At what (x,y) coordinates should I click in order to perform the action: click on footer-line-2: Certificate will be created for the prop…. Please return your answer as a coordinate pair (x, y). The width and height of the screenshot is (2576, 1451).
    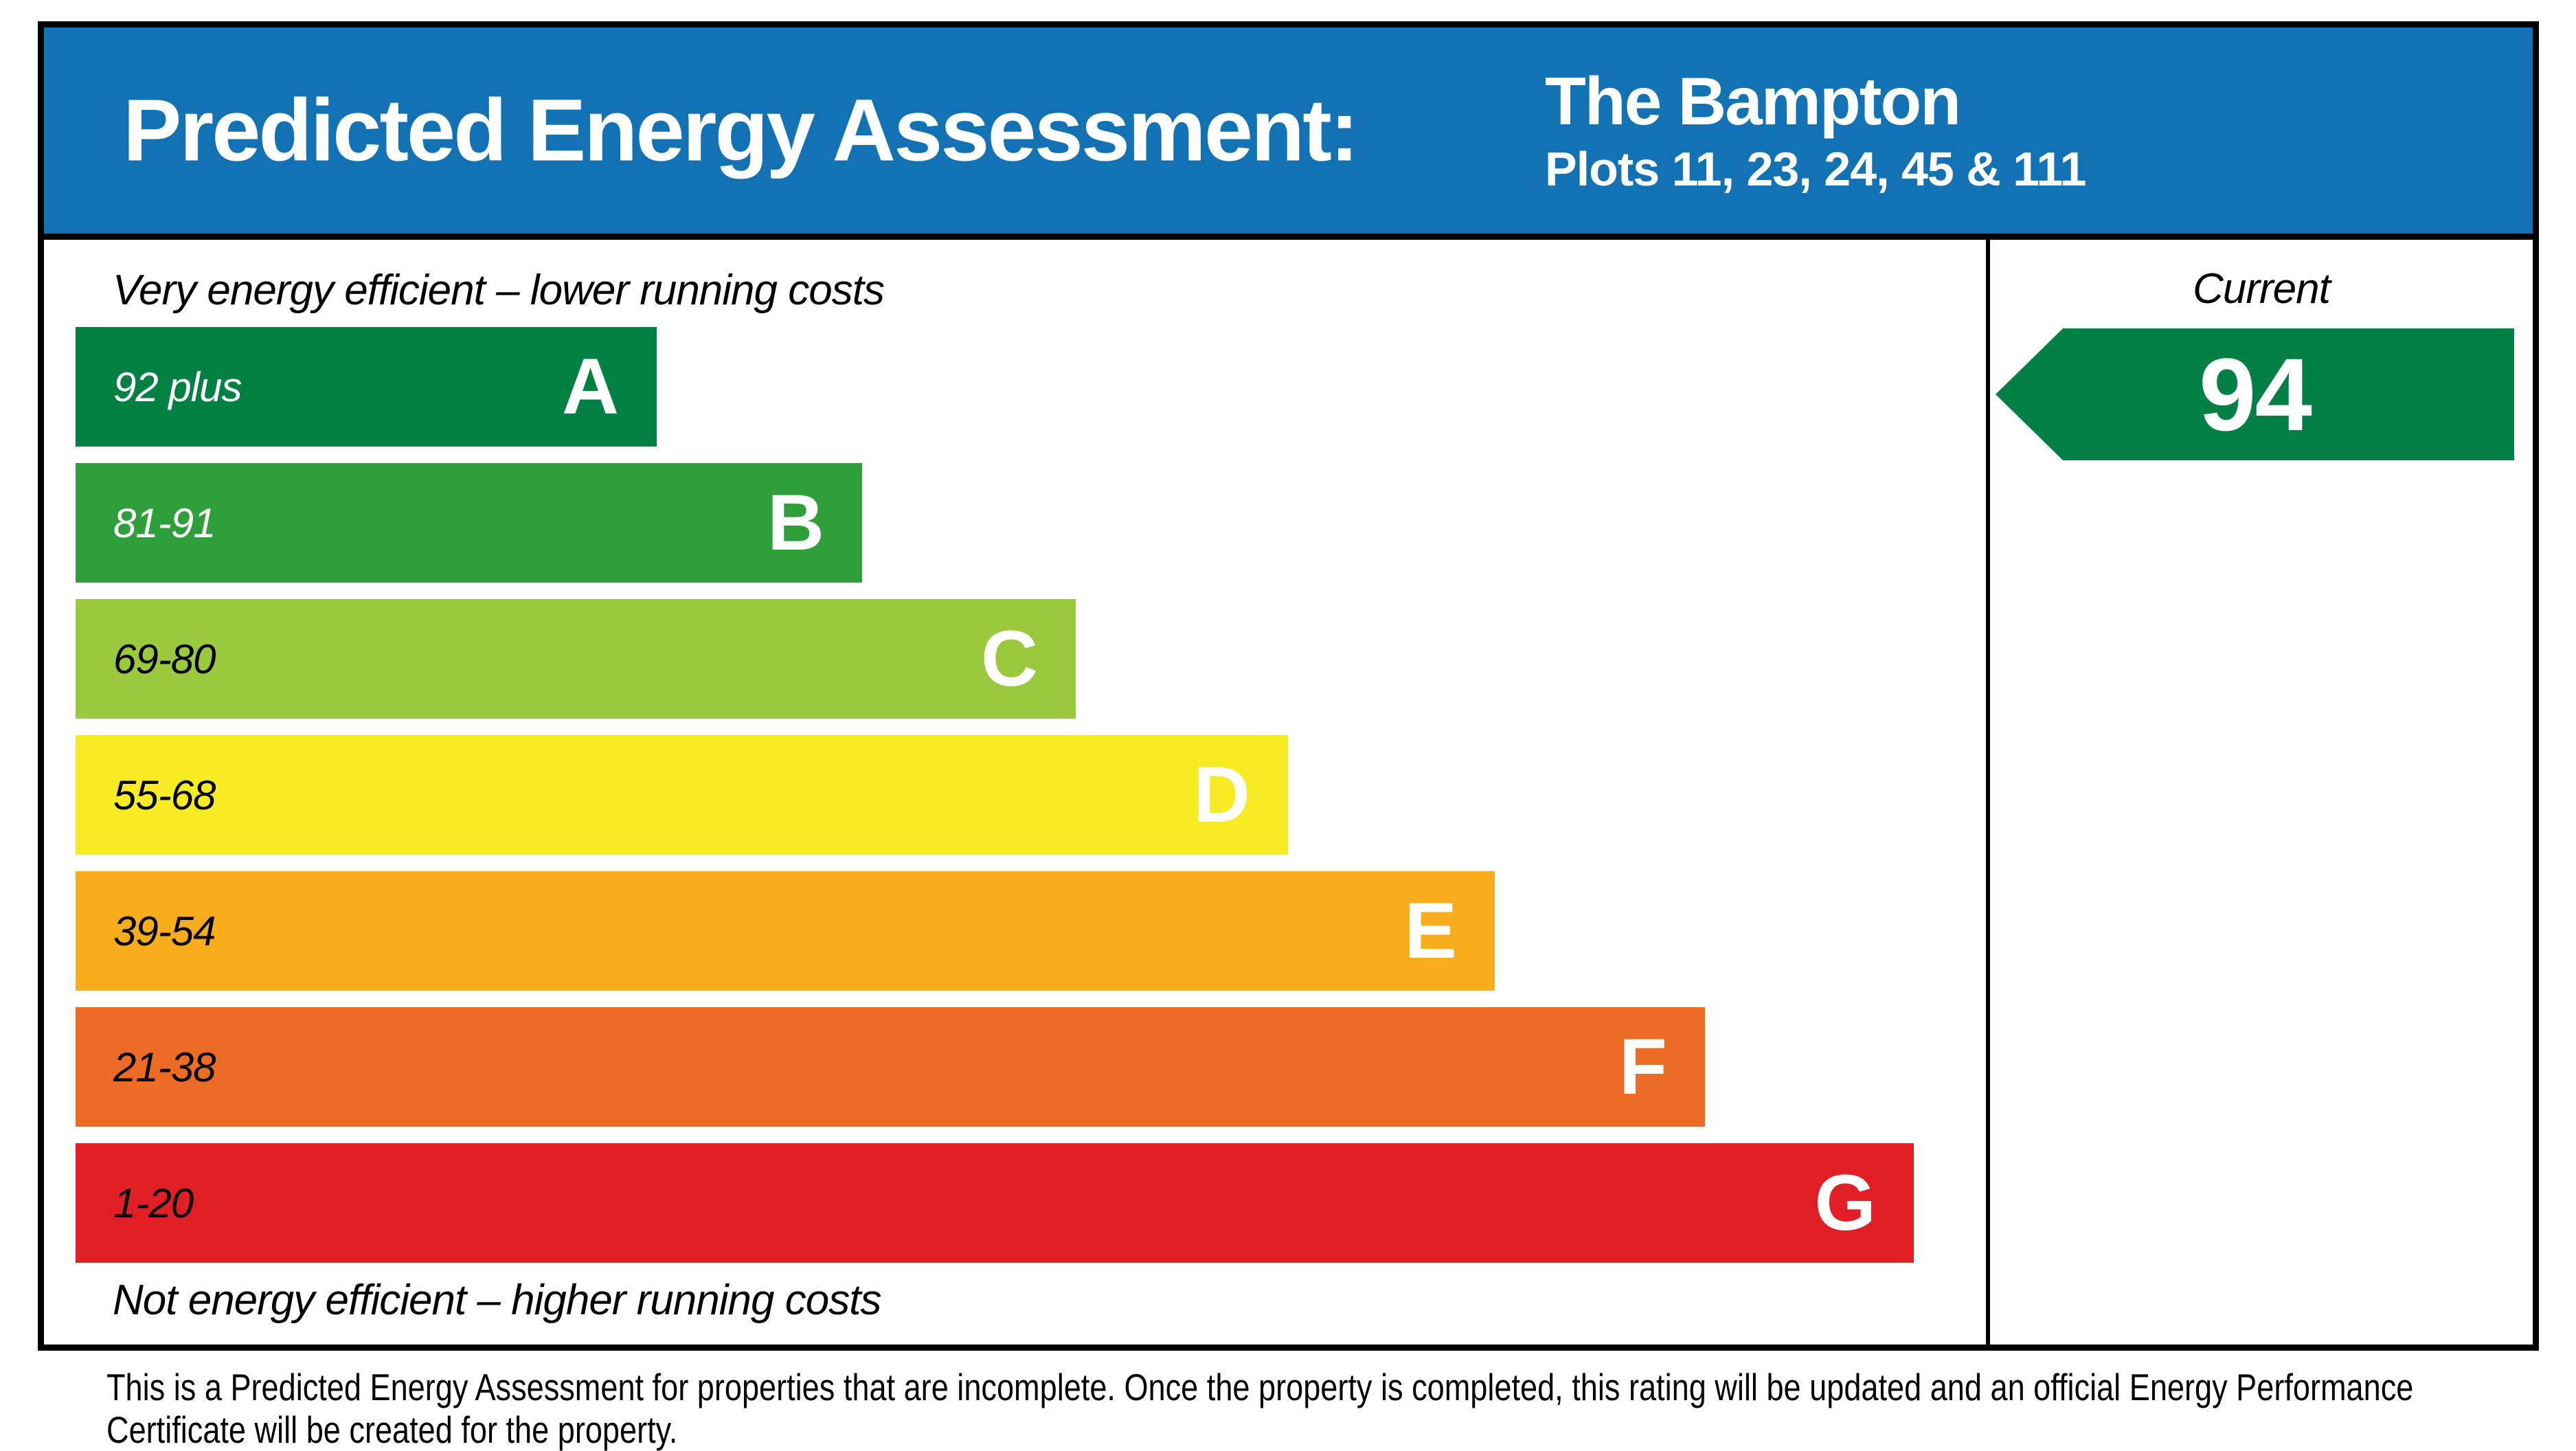
    Looking at the image, I should click on (392, 1429).